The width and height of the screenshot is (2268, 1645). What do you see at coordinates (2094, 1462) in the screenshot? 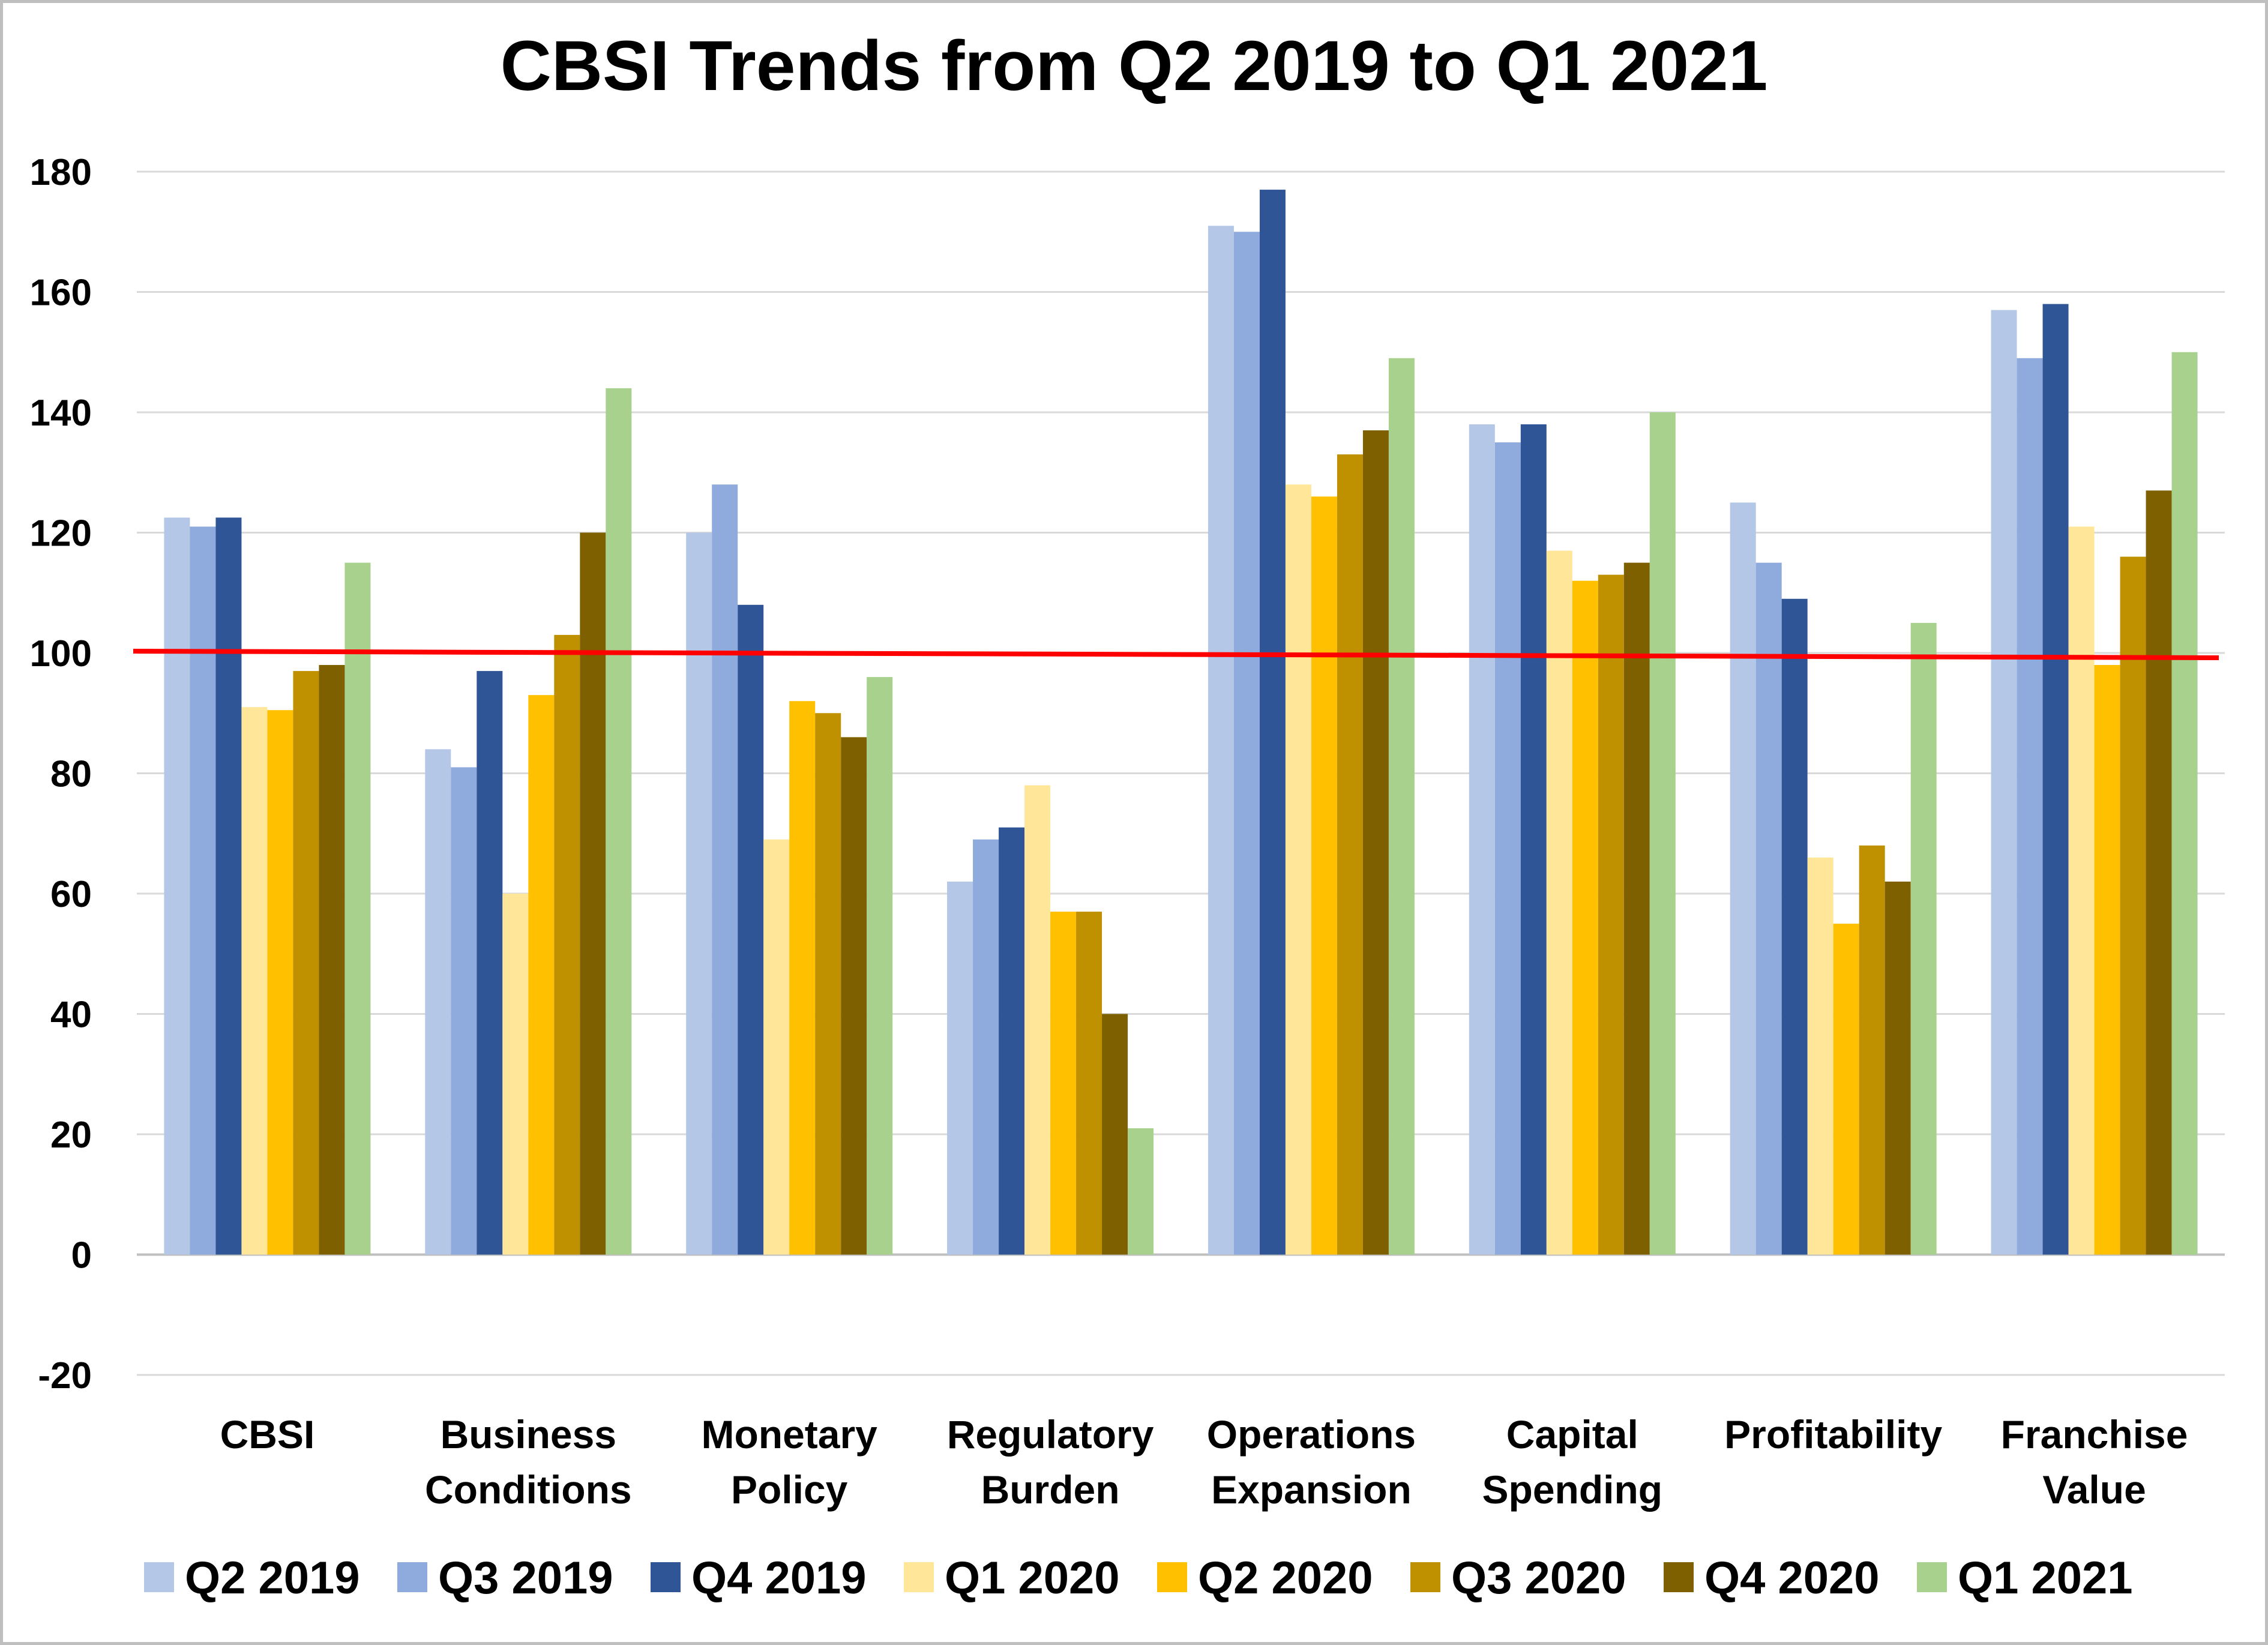
I see `category-label: Franchise Value` at bounding box center [2094, 1462].